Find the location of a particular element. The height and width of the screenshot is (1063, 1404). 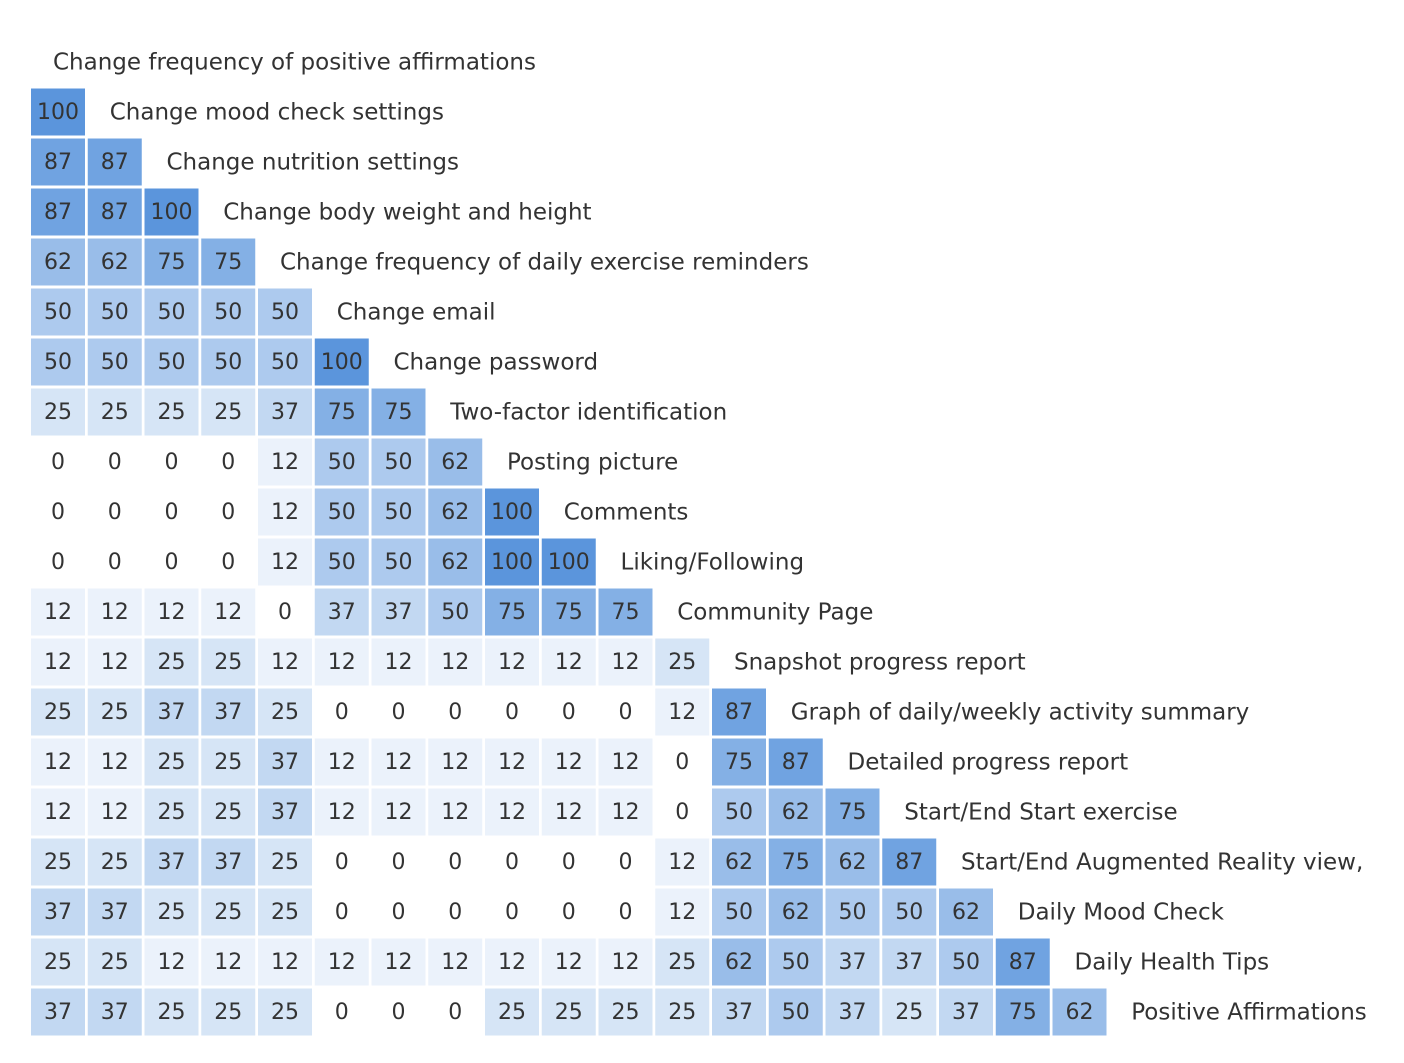

row-label: Positive Affirmations is located at coordinates (1249, 1013).